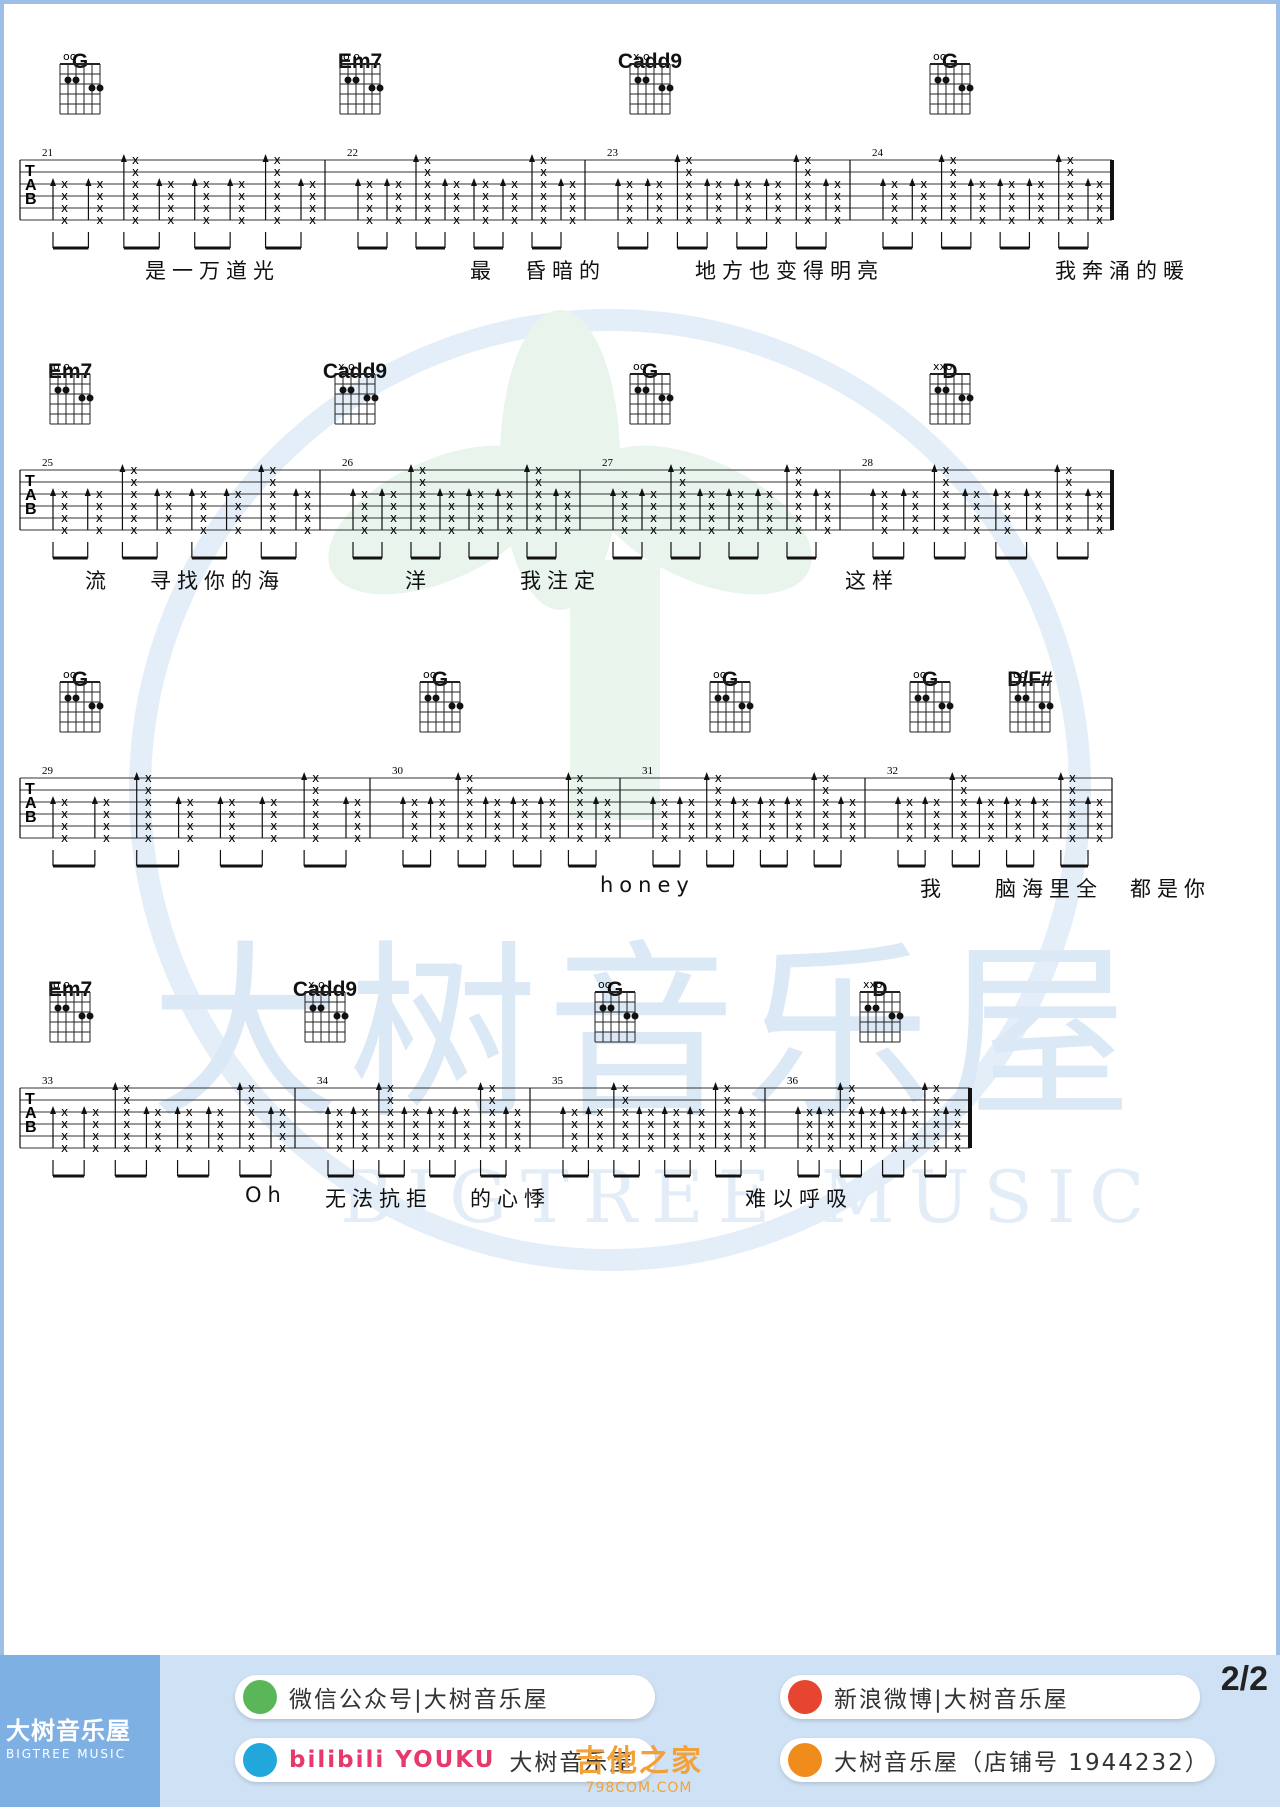 The height and width of the screenshot is (1811, 1280). Describe the element at coordinates (31, 199) in the screenshot. I see `tab-clef: B` at that location.